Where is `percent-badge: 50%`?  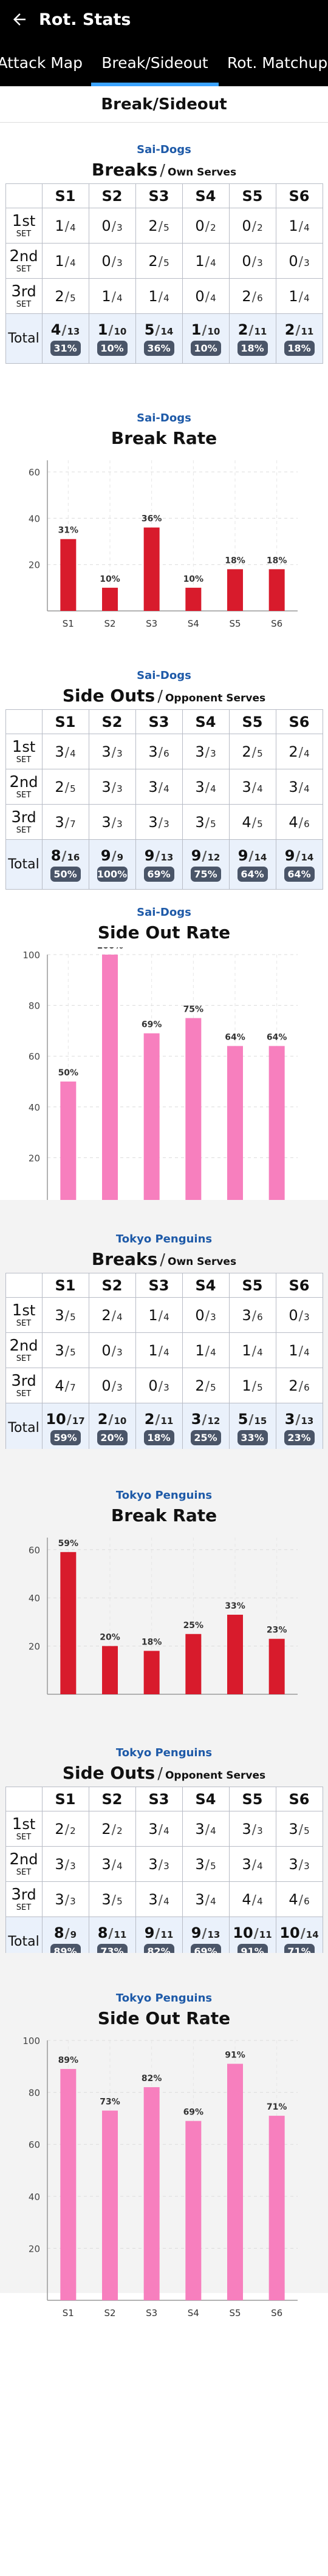 percent-badge: 50% is located at coordinates (65, 875).